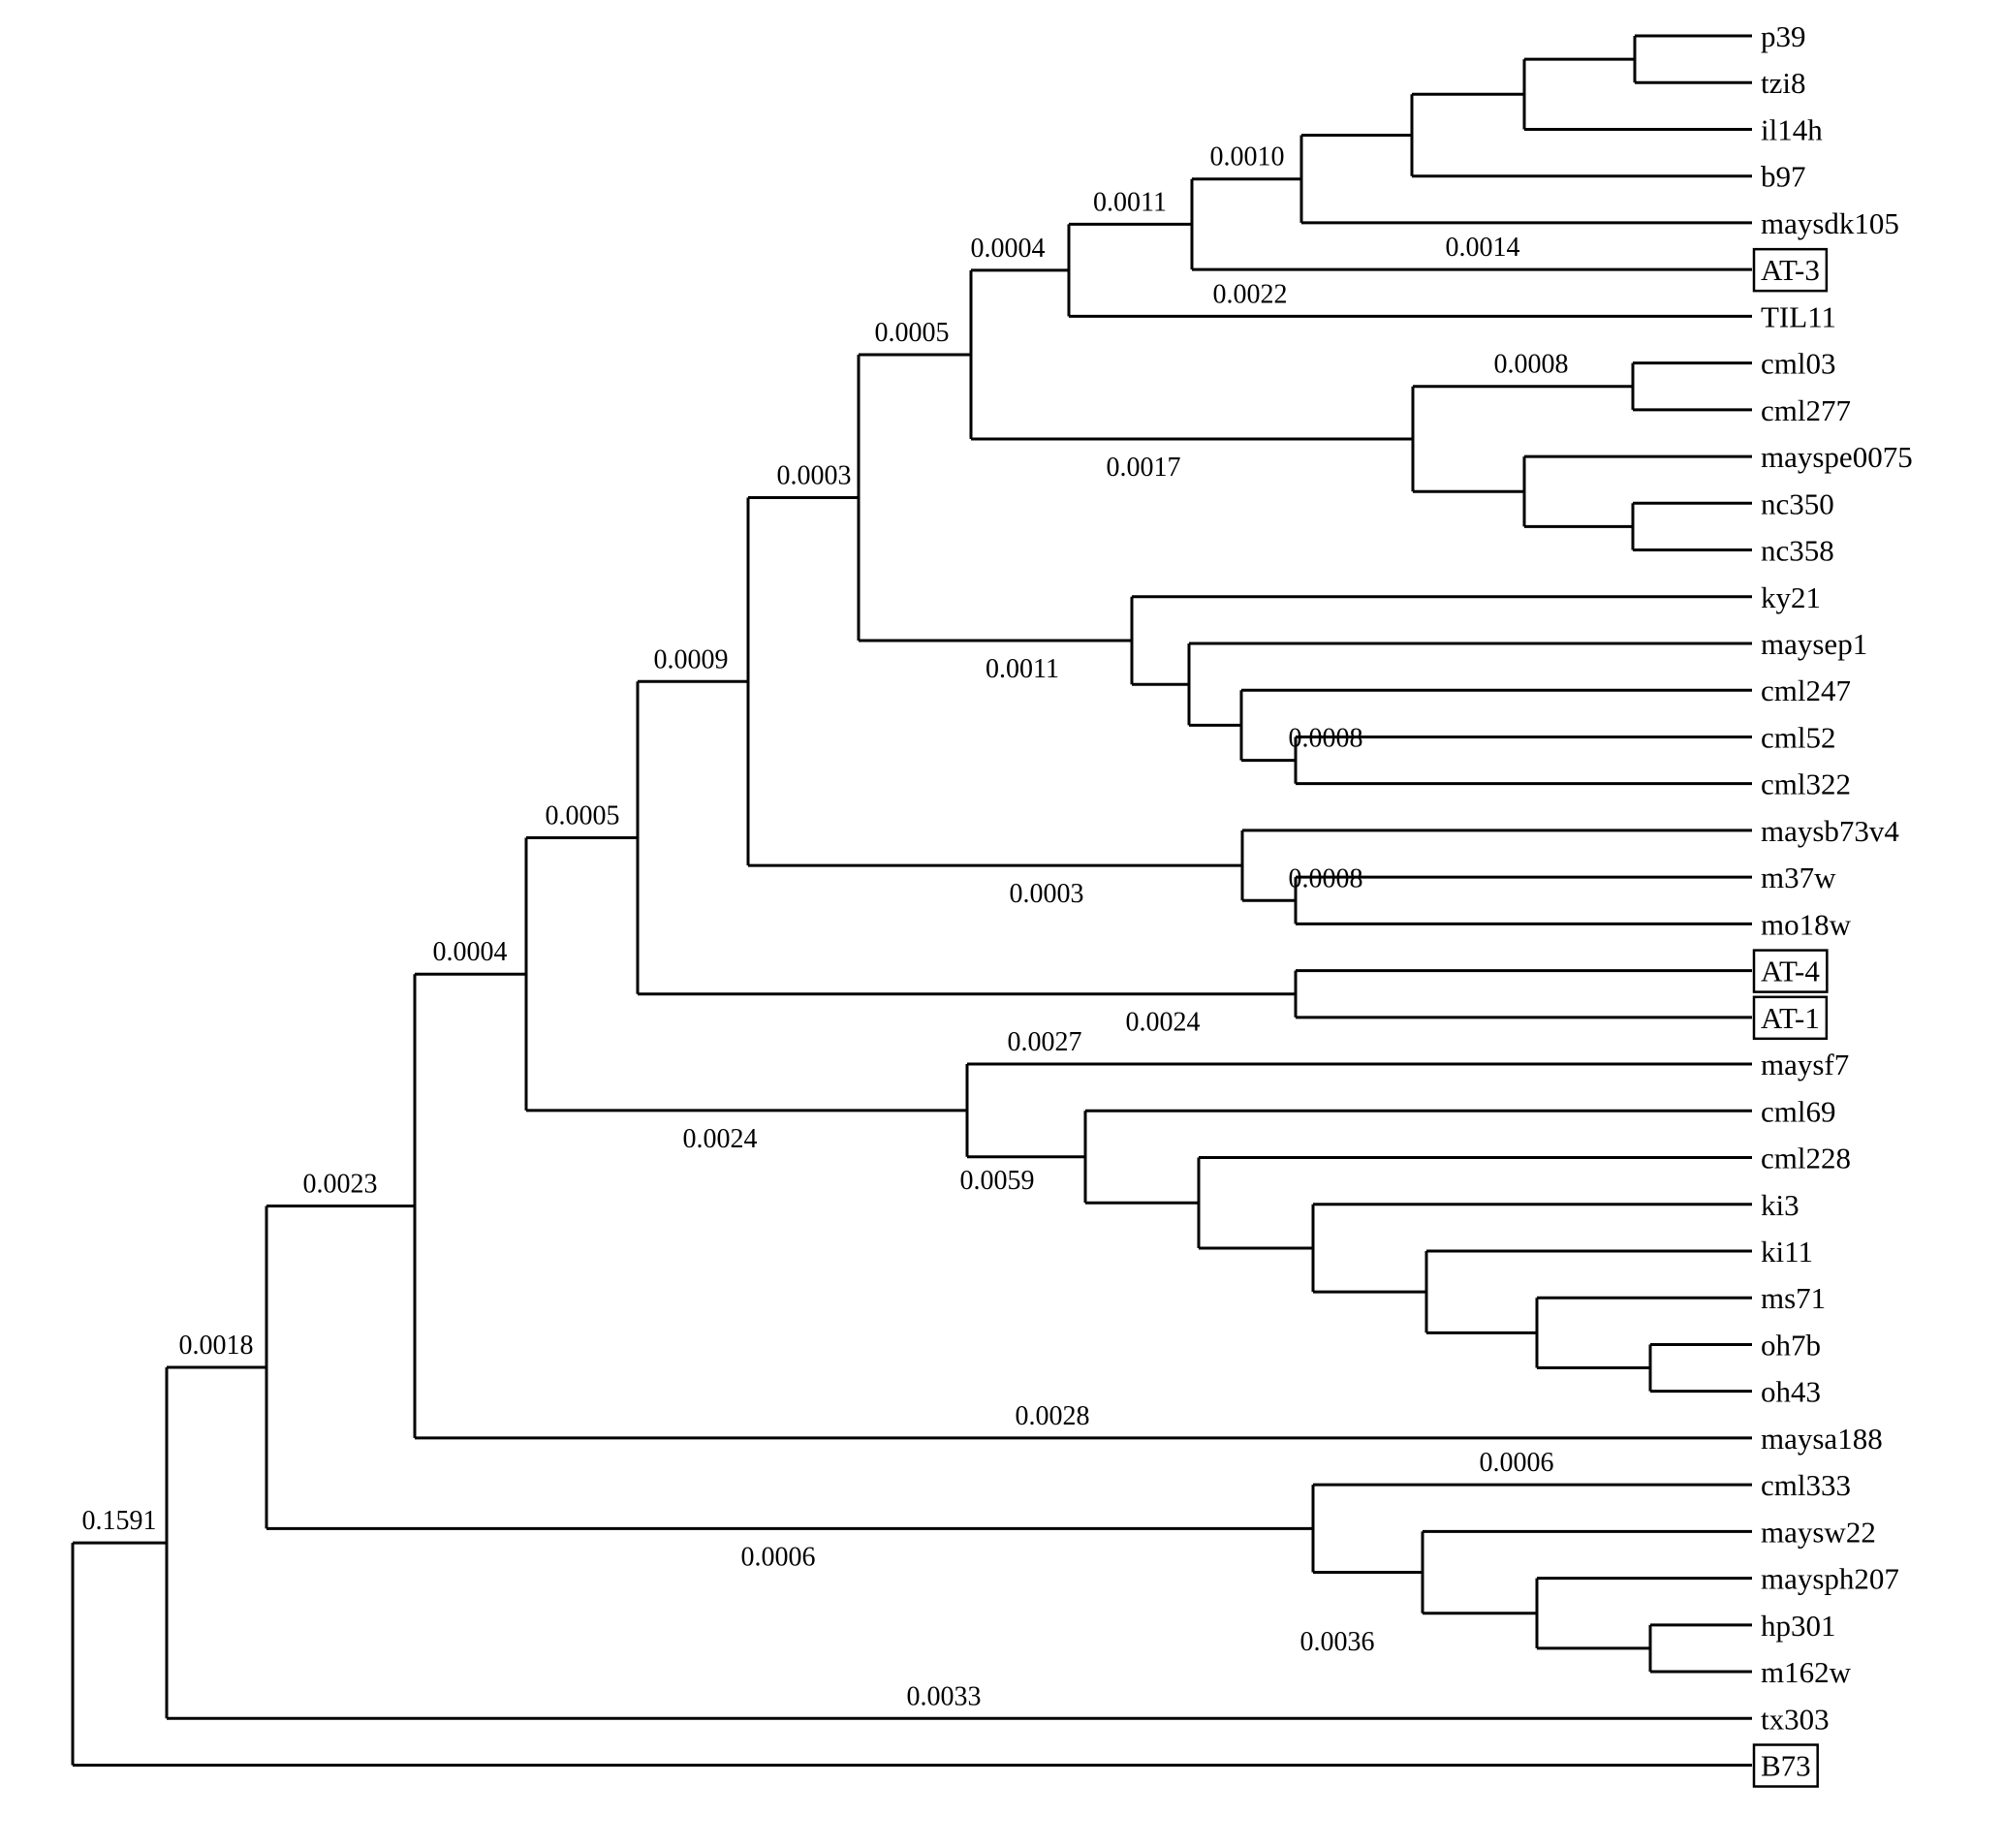 The image size is (2003, 1848). Describe the element at coordinates (1837, 457) in the screenshot. I see `taxon-label-mayspe0075: mayspe0075` at that location.